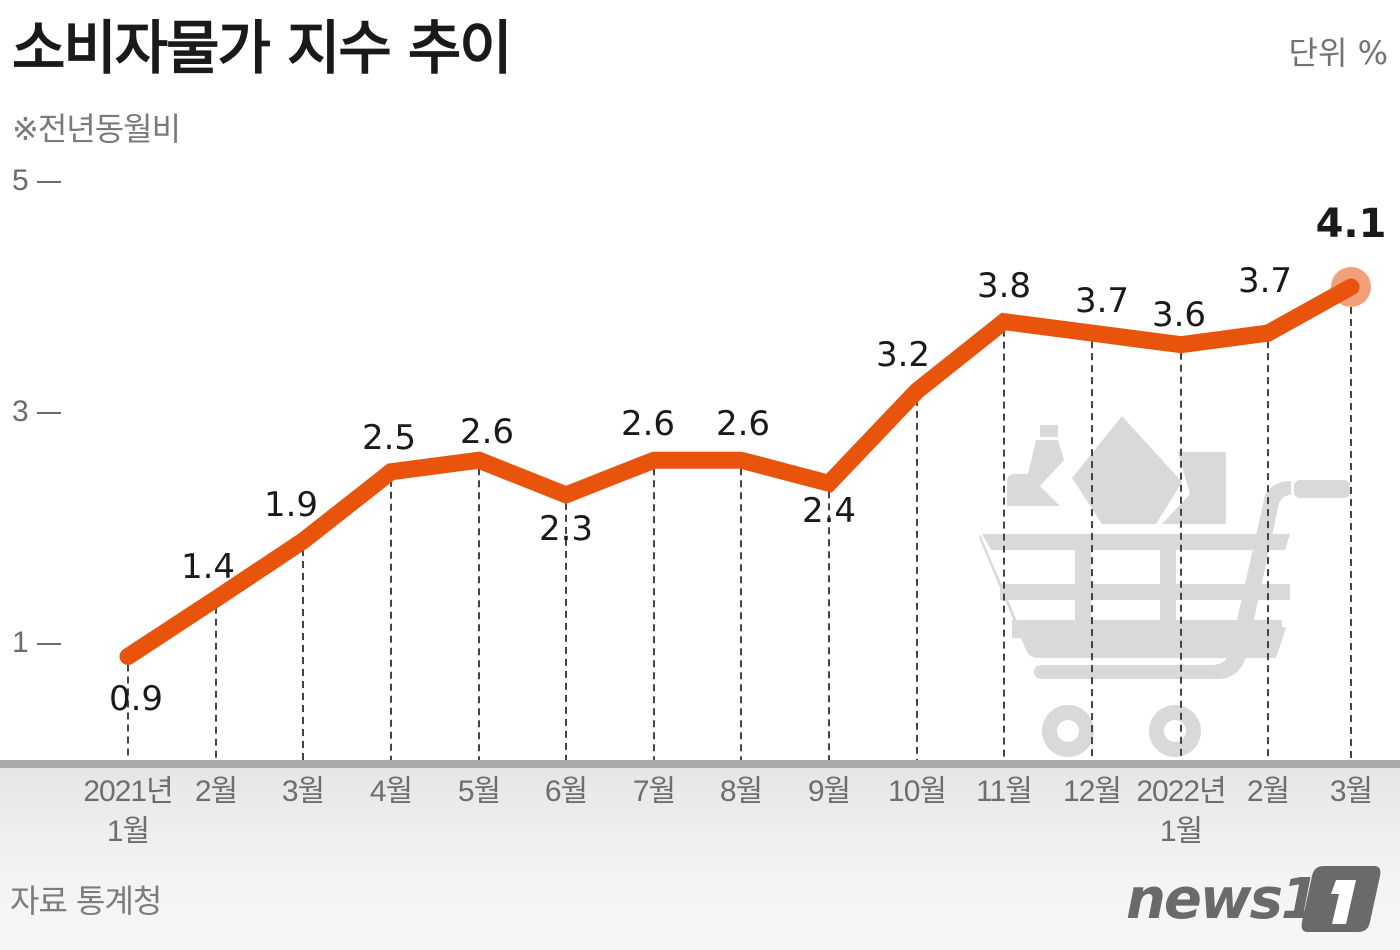 The width and height of the screenshot is (1400, 950). I want to click on x-tick-label: 10월, so click(917, 792).